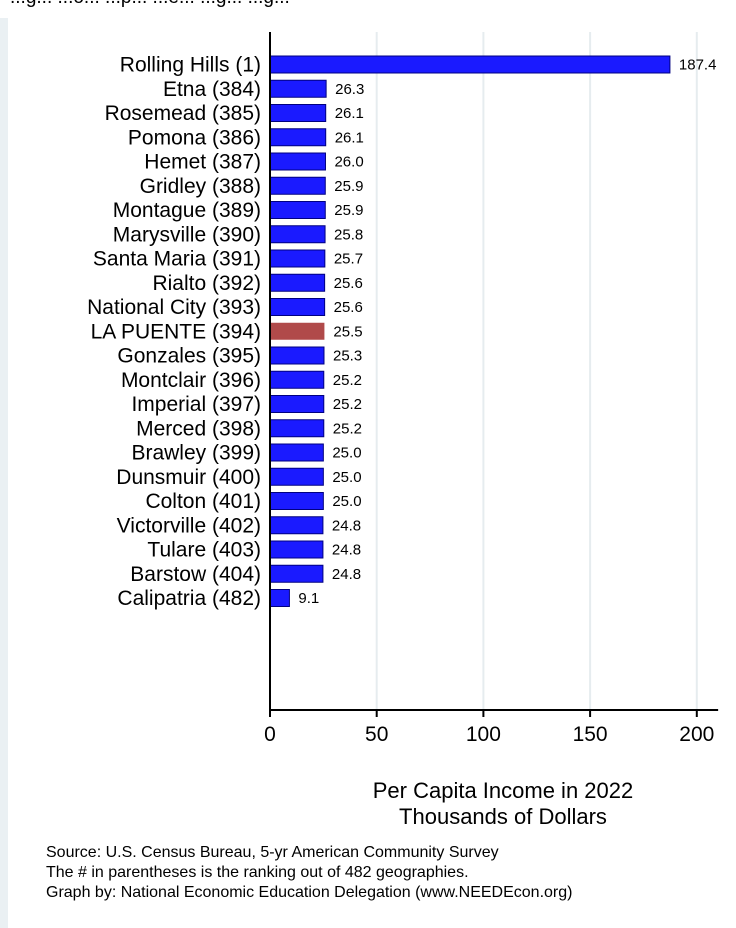 The width and height of the screenshot is (736, 928). I want to click on value-label: 25.8, so click(348, 234).